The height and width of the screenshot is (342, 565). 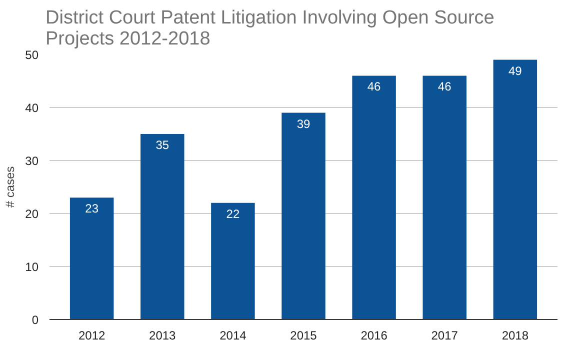 I want to click on data-label: 39, so click(x=303, y=123).